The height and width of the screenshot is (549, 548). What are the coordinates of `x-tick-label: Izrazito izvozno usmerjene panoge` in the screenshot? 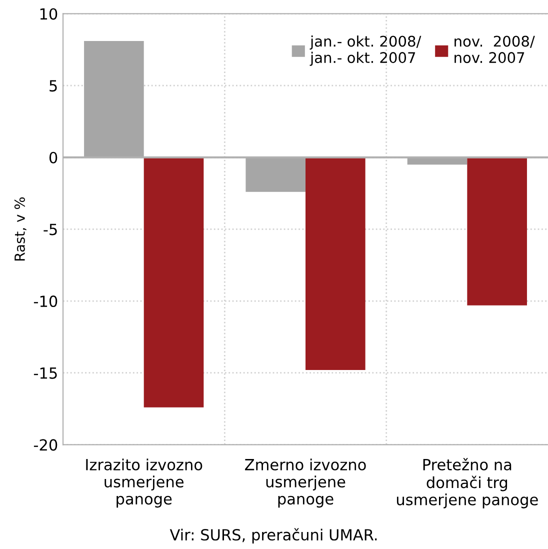 It's located at (144, 483).